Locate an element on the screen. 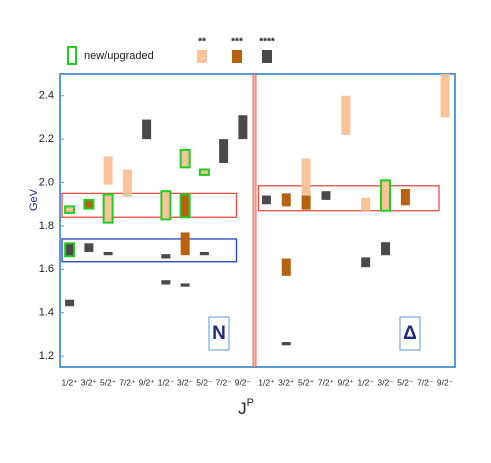 The height and width of the screenshot is (463, 491). y-tick-label: 1.6 is located at coordinates (46, 269).